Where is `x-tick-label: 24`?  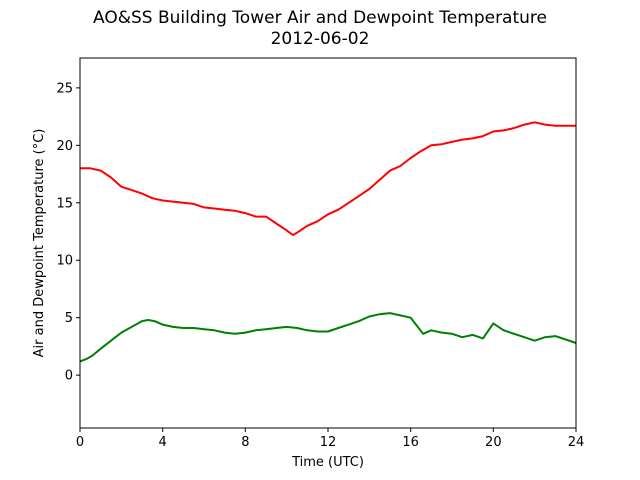 x-tick-label: 24 is located at coordinates (576, 442).